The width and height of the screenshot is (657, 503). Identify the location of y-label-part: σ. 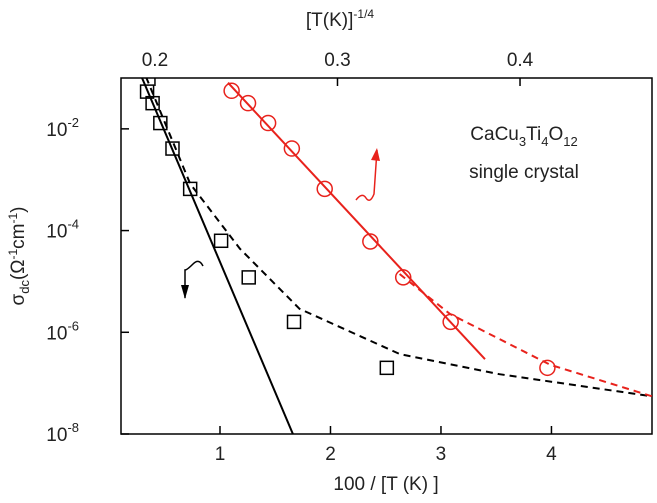
(18, 300).